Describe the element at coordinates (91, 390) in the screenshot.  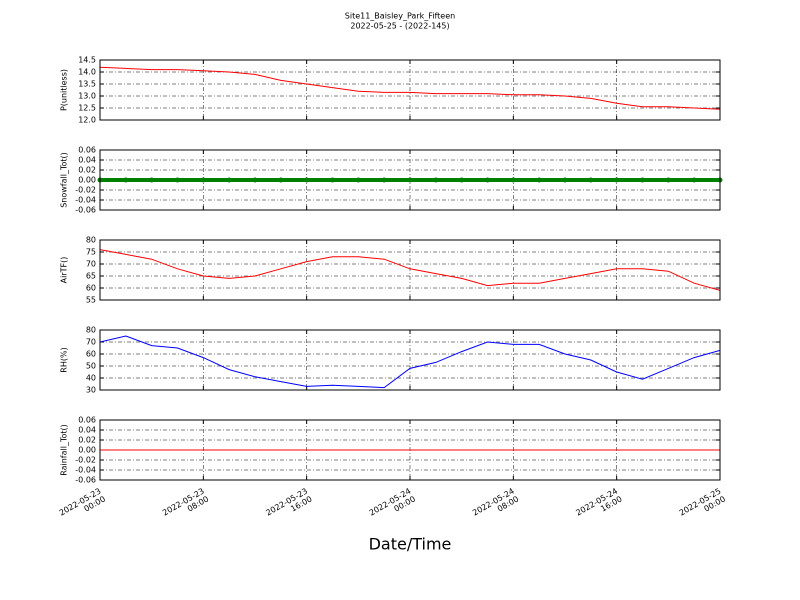
I see `y-tick-label: 30` at that location.